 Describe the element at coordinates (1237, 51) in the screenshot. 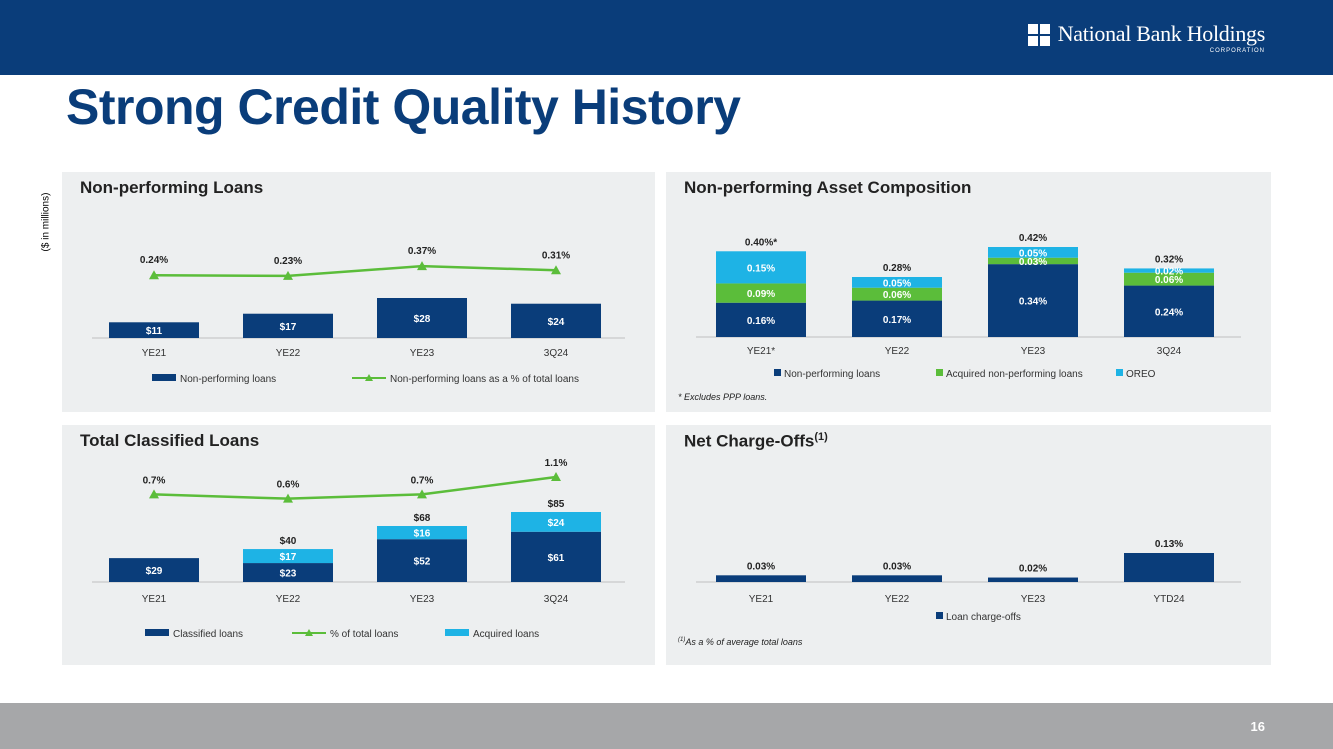

I see `logo-subtitle: CORPORATION` at that location.